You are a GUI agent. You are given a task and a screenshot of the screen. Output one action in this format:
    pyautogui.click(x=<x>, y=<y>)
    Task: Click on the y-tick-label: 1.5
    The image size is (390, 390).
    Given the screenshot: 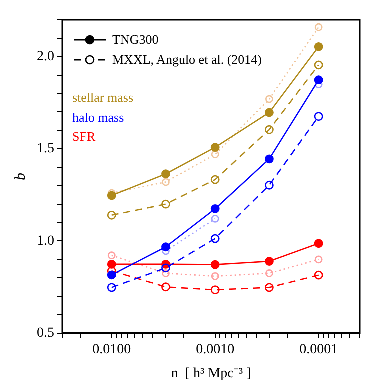 What is the action you would take?
    pyautogui.click(x=45, y=149)
    